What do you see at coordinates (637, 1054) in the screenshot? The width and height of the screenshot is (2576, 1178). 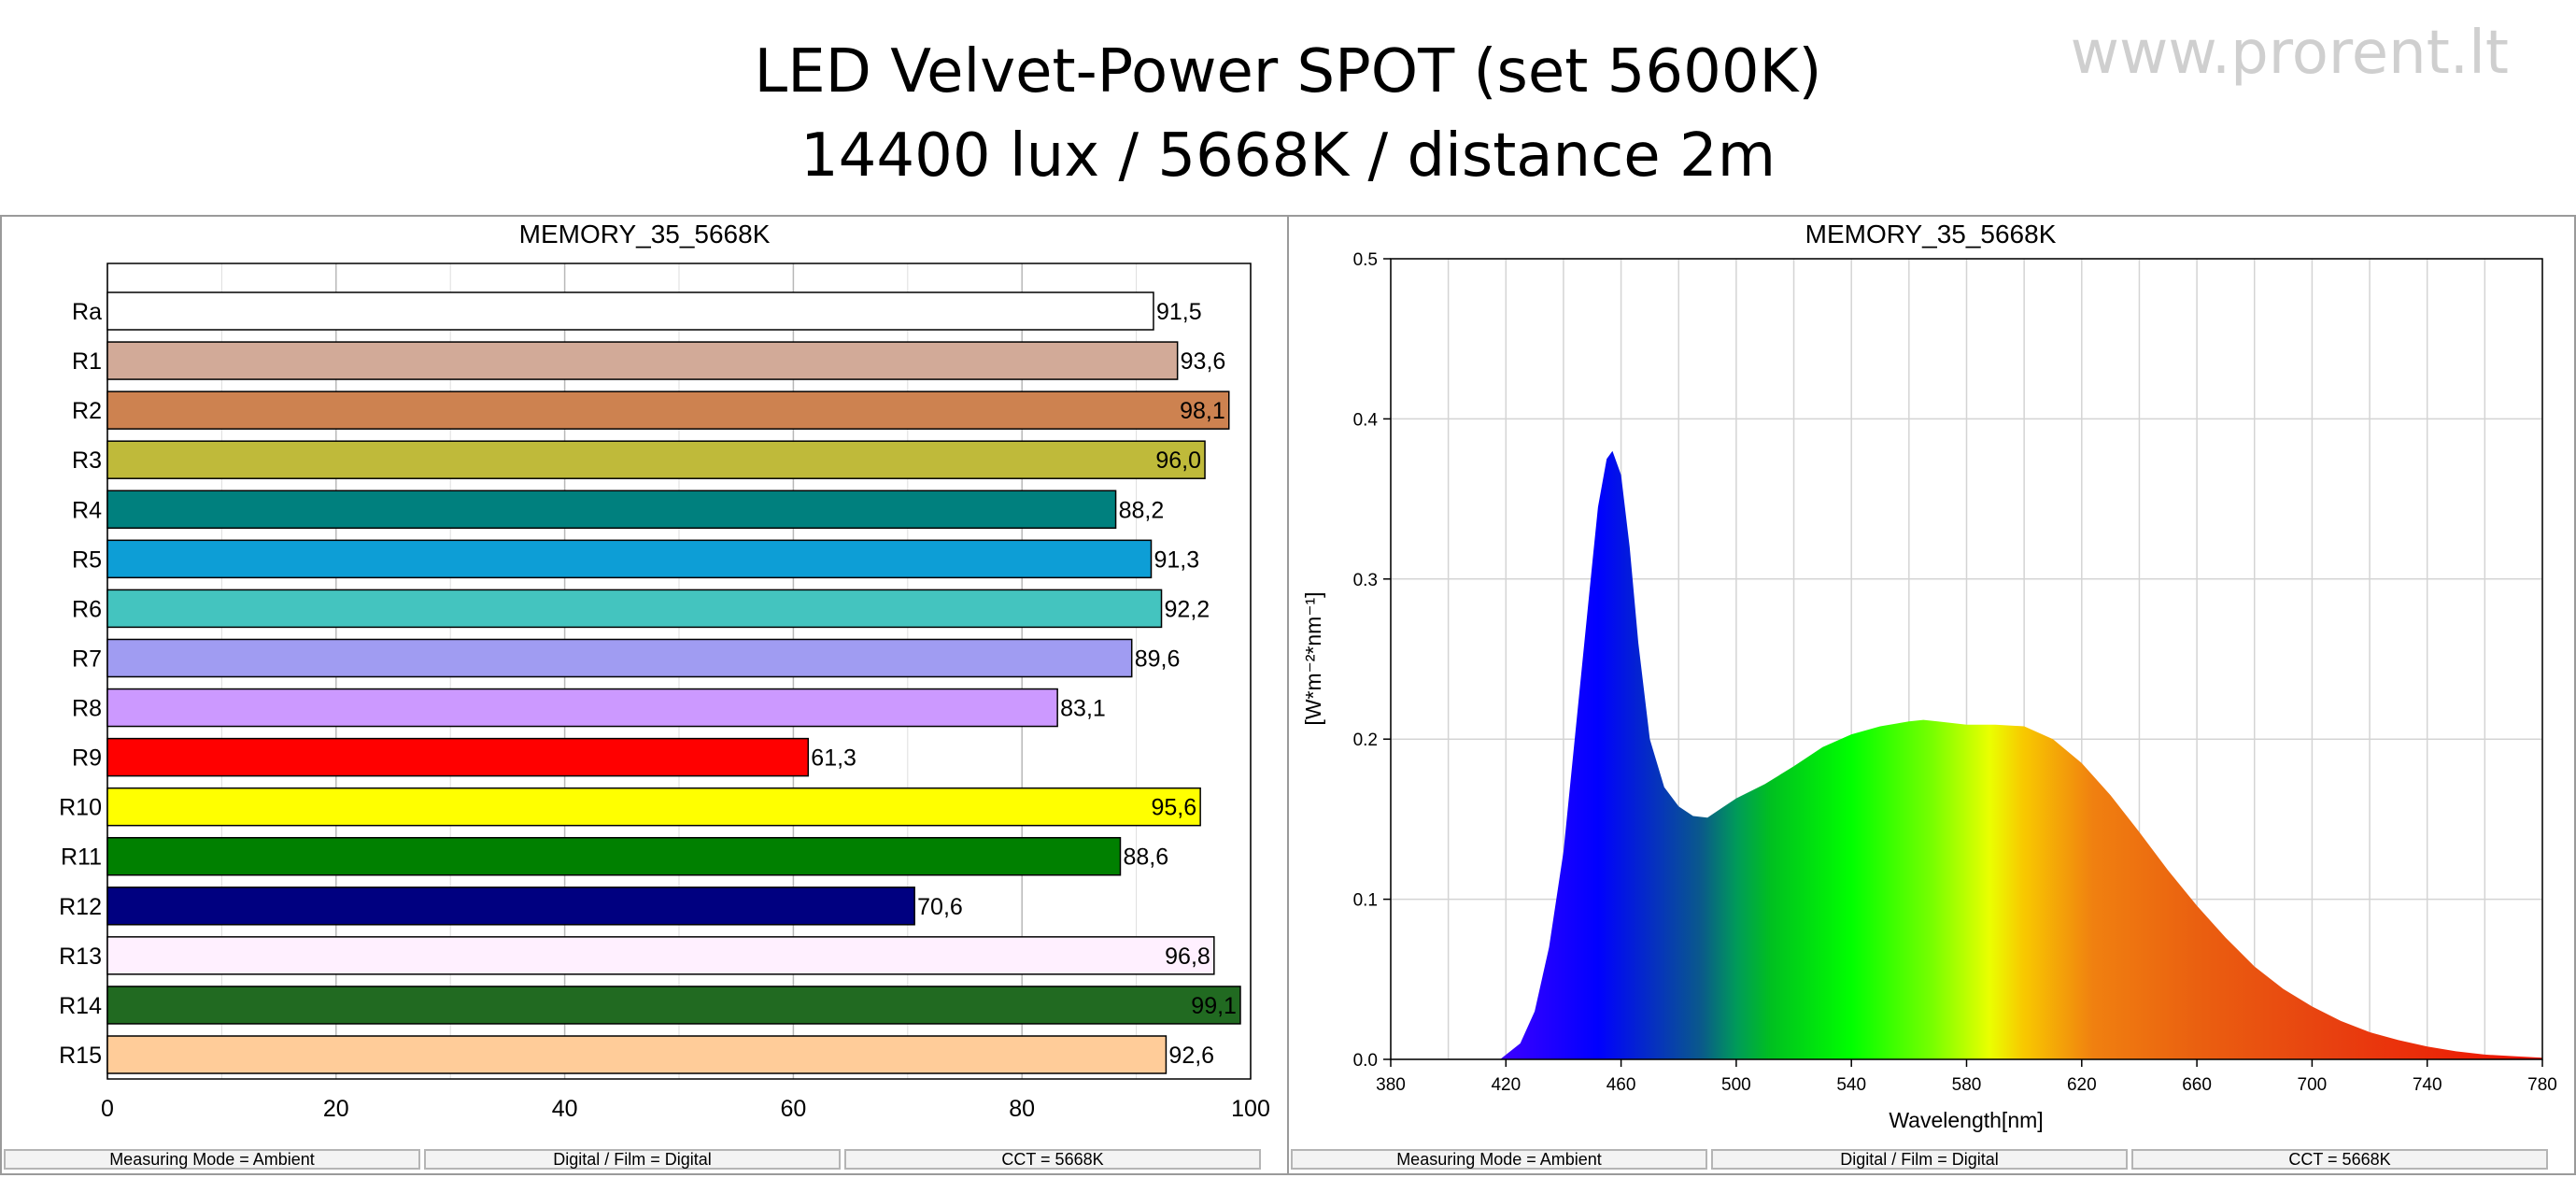 I see `bar-r15` at bounding box center [637, 1054].